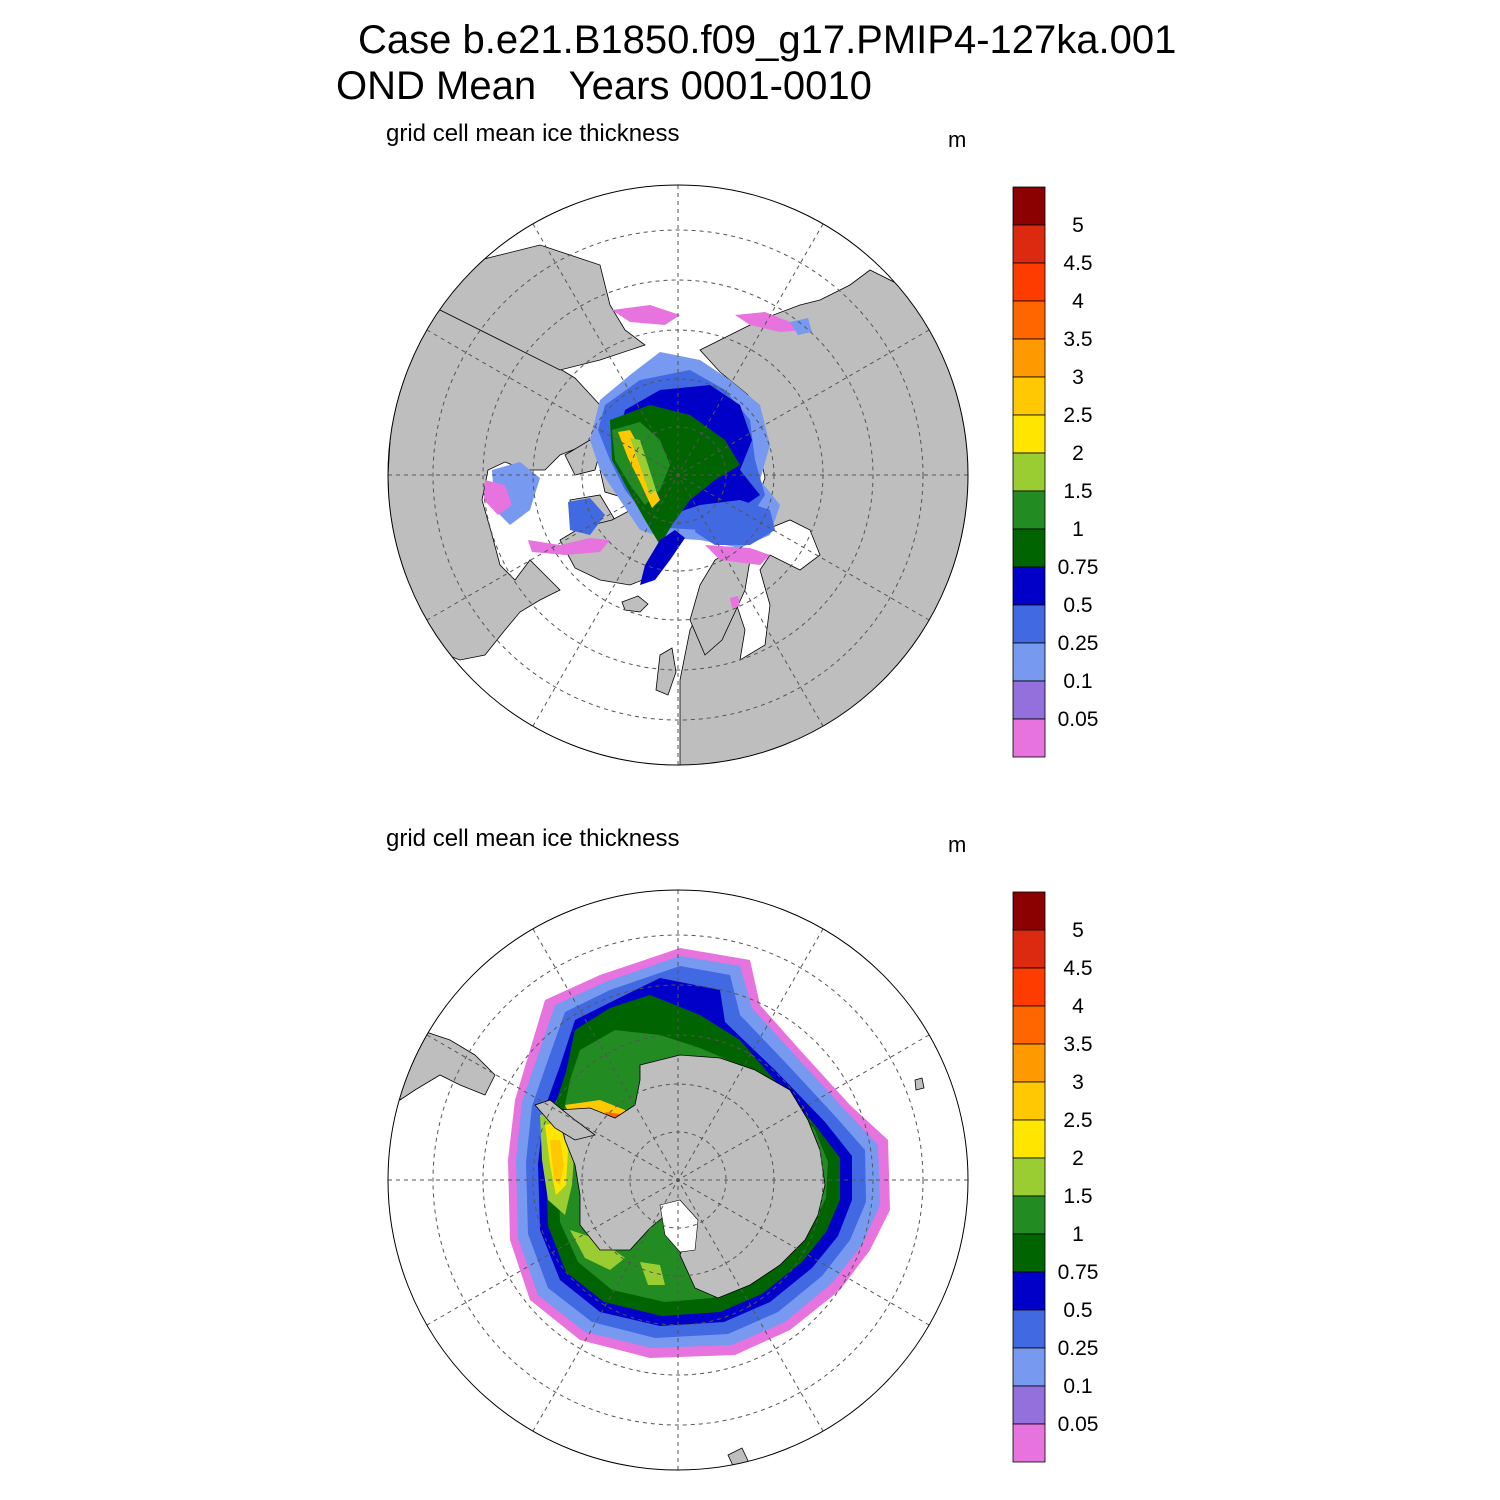 The width and height of the screenshot is (1500, 1500). I want to click on east-greenland-ice, so click(662, 557).